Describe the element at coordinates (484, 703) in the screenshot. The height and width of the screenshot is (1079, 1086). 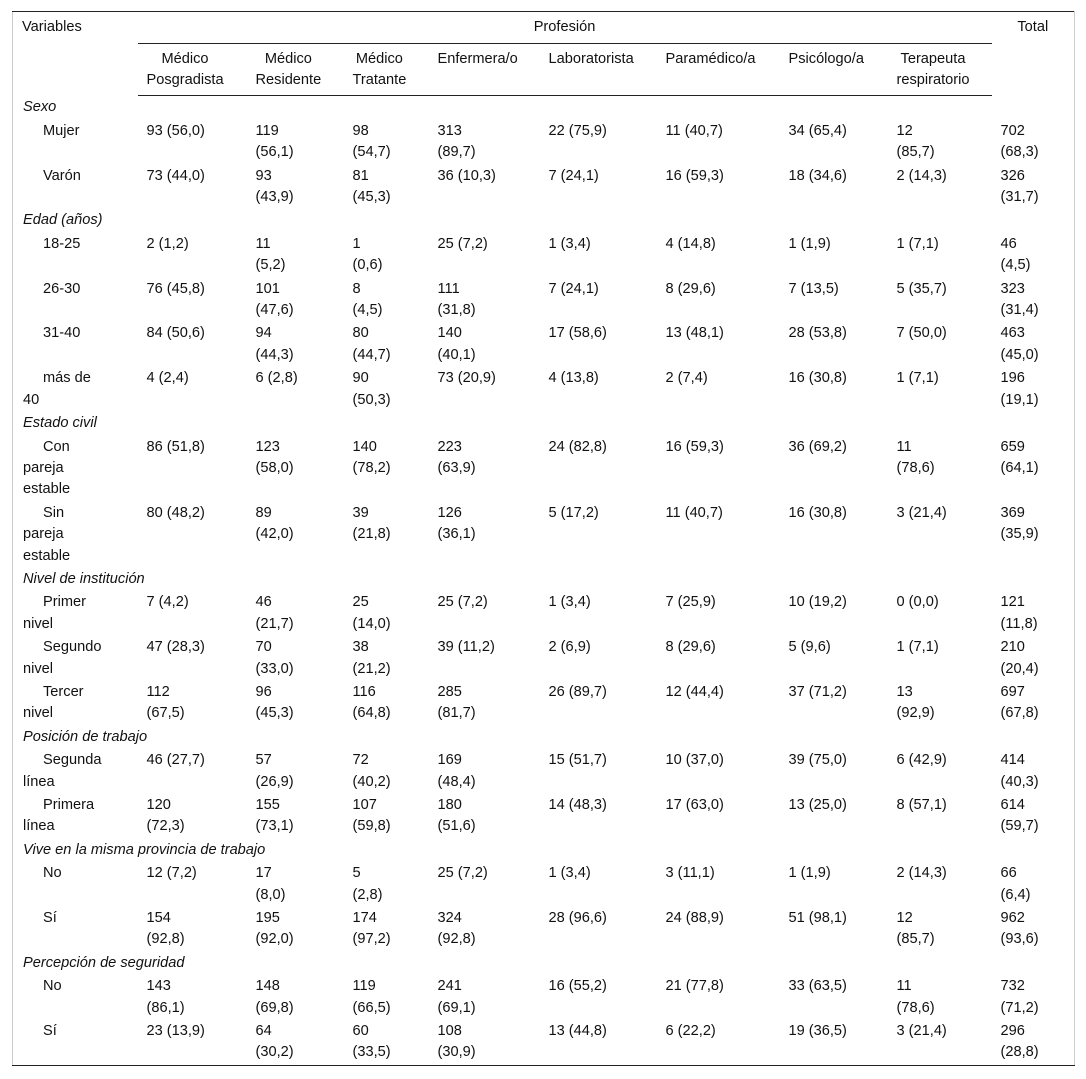
I see `data-cell: 285 (81,7)` at that location.